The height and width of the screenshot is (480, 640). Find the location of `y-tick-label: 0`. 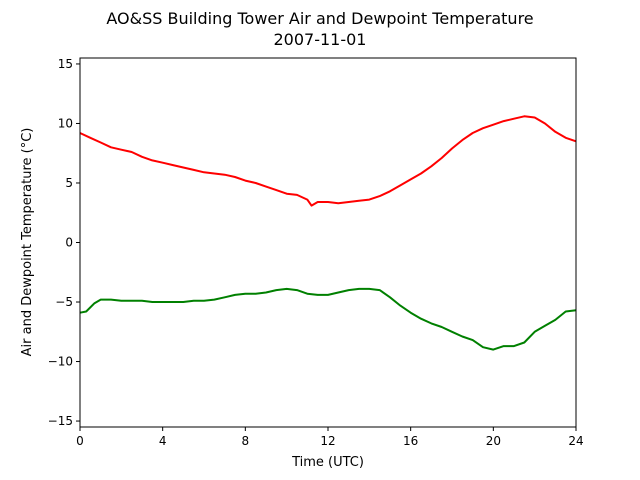

y-tick-label: 0 is located at coordinates (69, 243).